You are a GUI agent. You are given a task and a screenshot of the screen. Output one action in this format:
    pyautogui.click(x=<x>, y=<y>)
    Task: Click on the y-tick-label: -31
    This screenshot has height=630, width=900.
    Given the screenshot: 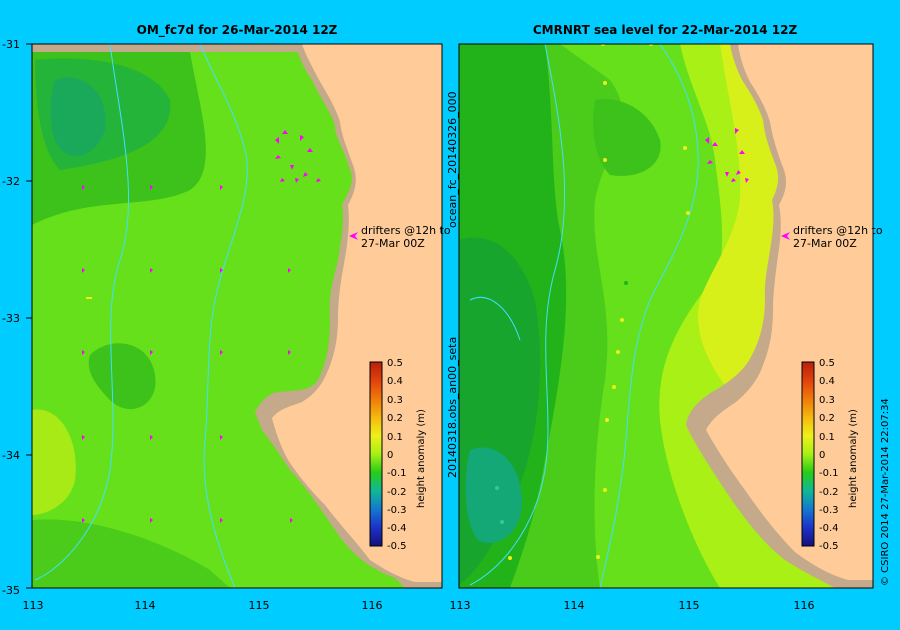 What is the action you would take?
    pyautogui.click(x=11, y=44)
    